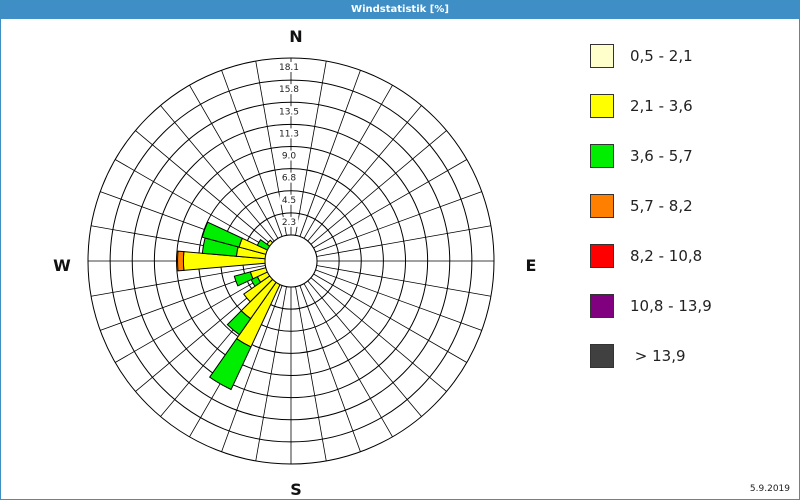 The width and height of the screenshot is (800, 500). Describe the element at coordinates (666, 256) in the screenshot. I see `legend-label: 8,2 - 10,8` at that location.